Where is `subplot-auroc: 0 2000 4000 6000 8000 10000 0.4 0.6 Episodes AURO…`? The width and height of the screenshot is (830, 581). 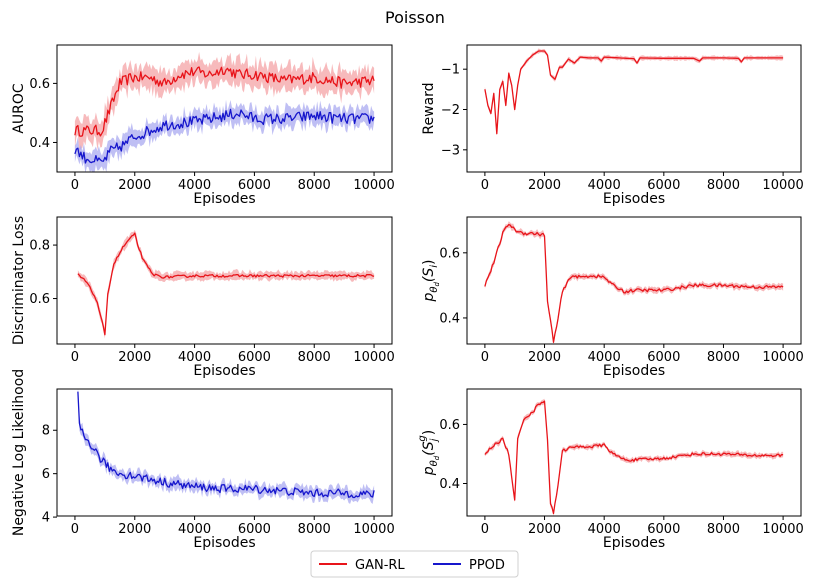 subplot-auroc: 0 2000 4000 6000 8000 10000 0.4 0.6 Episodes AURO… is located at coordinates (203, 125).